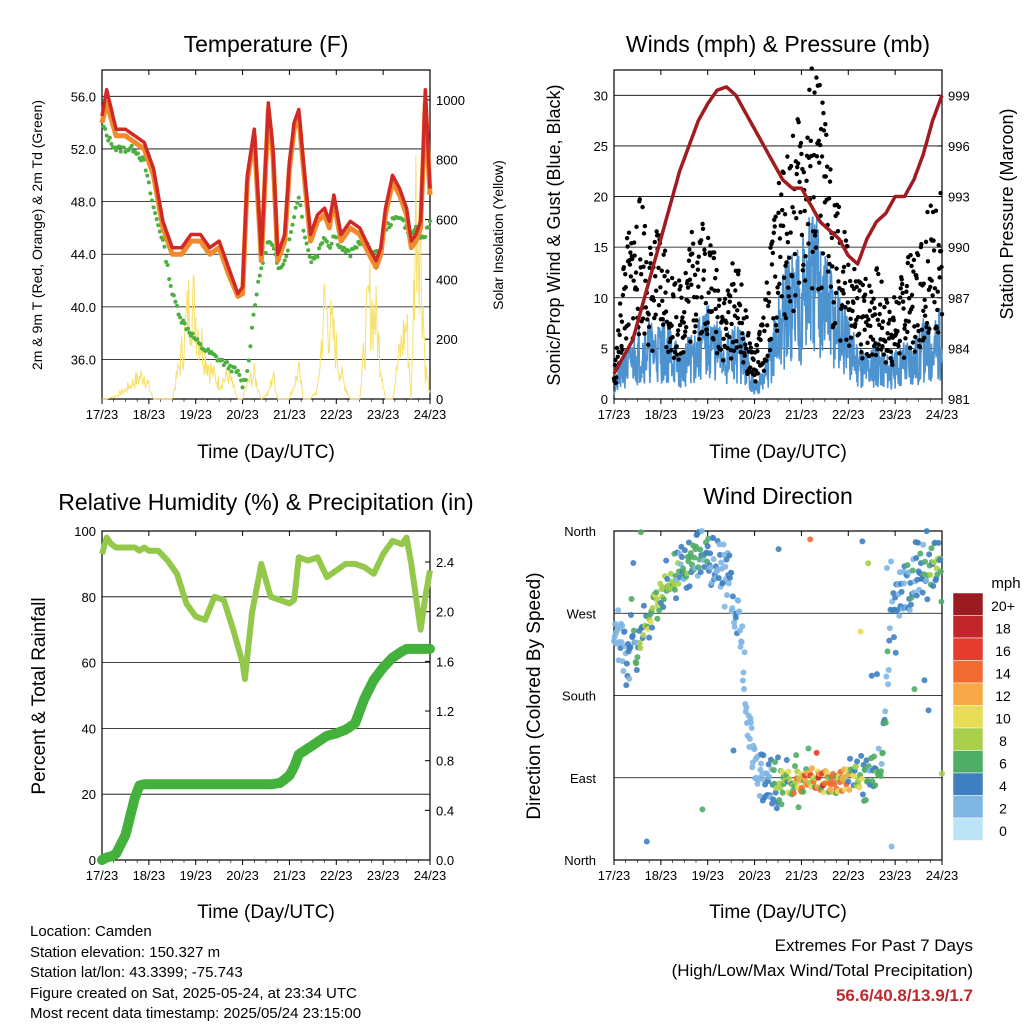 The height and width of the screenshot is (1025, 1024). What do you see at coordinates (1003, 764) in the screenshot?
I see `legend-label: 6` at bounding box center [1003, 764].